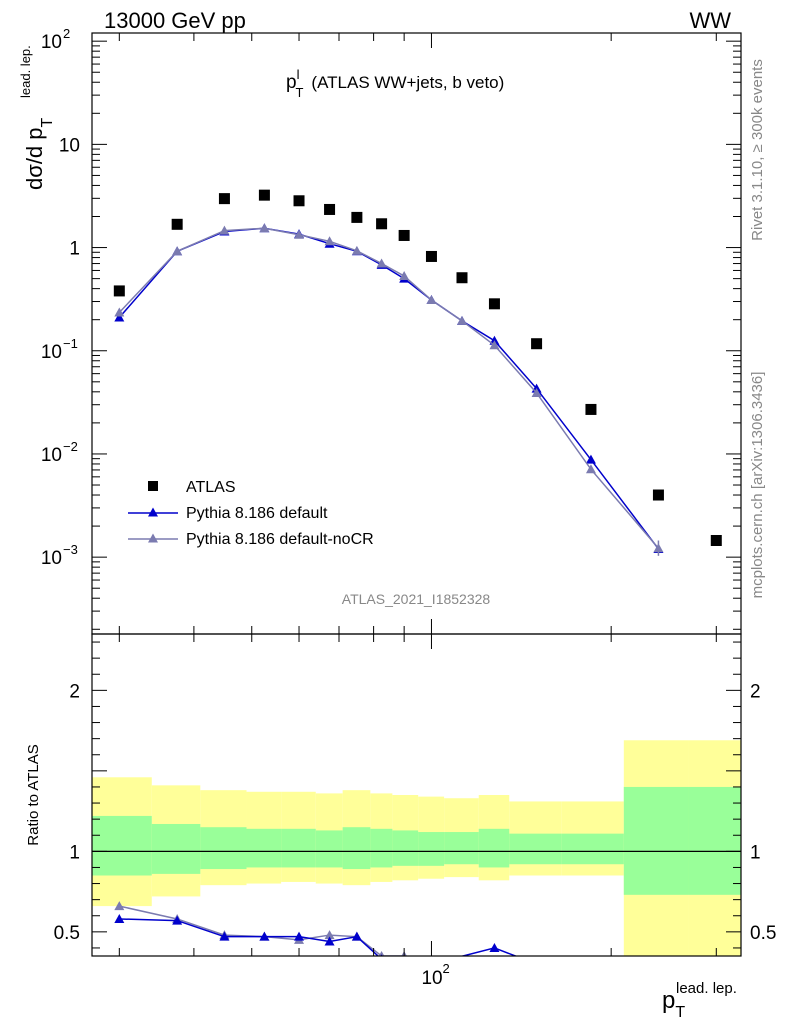 The width and height of the screenshot is (786, 1024). I want to click on main-y-axis-label-sup: lead. lep., so click(25, 71).